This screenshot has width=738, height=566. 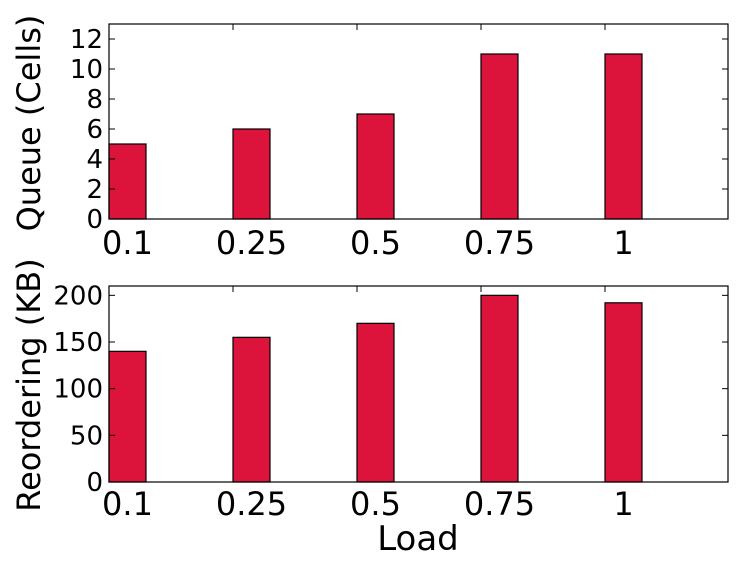 What do you see at coordinates (94, 220) in the screenshot?
I see `queue-y-tick-label: 0` at bounding box center [94, 220].